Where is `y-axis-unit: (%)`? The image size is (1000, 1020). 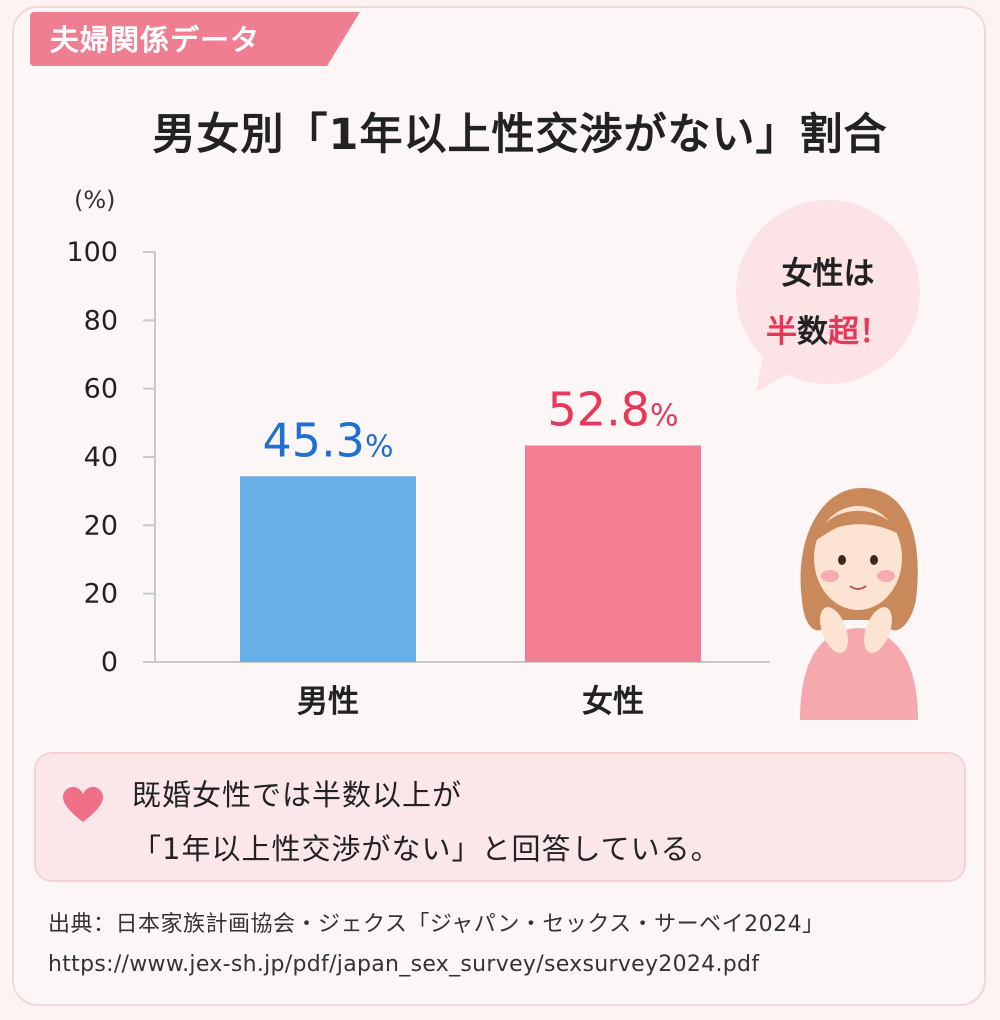 y-axis-unit: (%) is located at coordinates (95, 200).